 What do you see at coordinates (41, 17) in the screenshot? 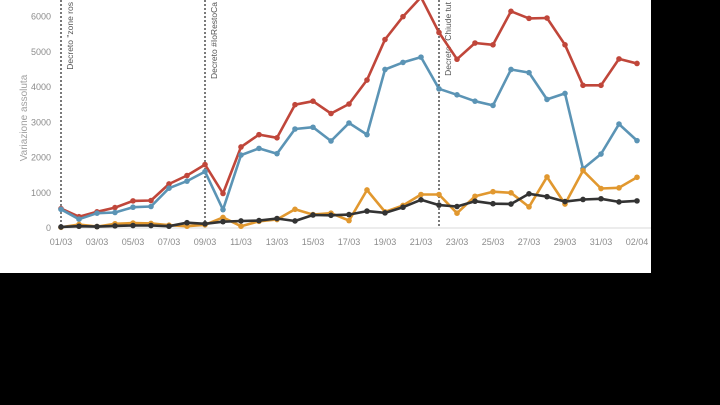
I see `y-tick-label: 6000` at bounding box center [41, 17].